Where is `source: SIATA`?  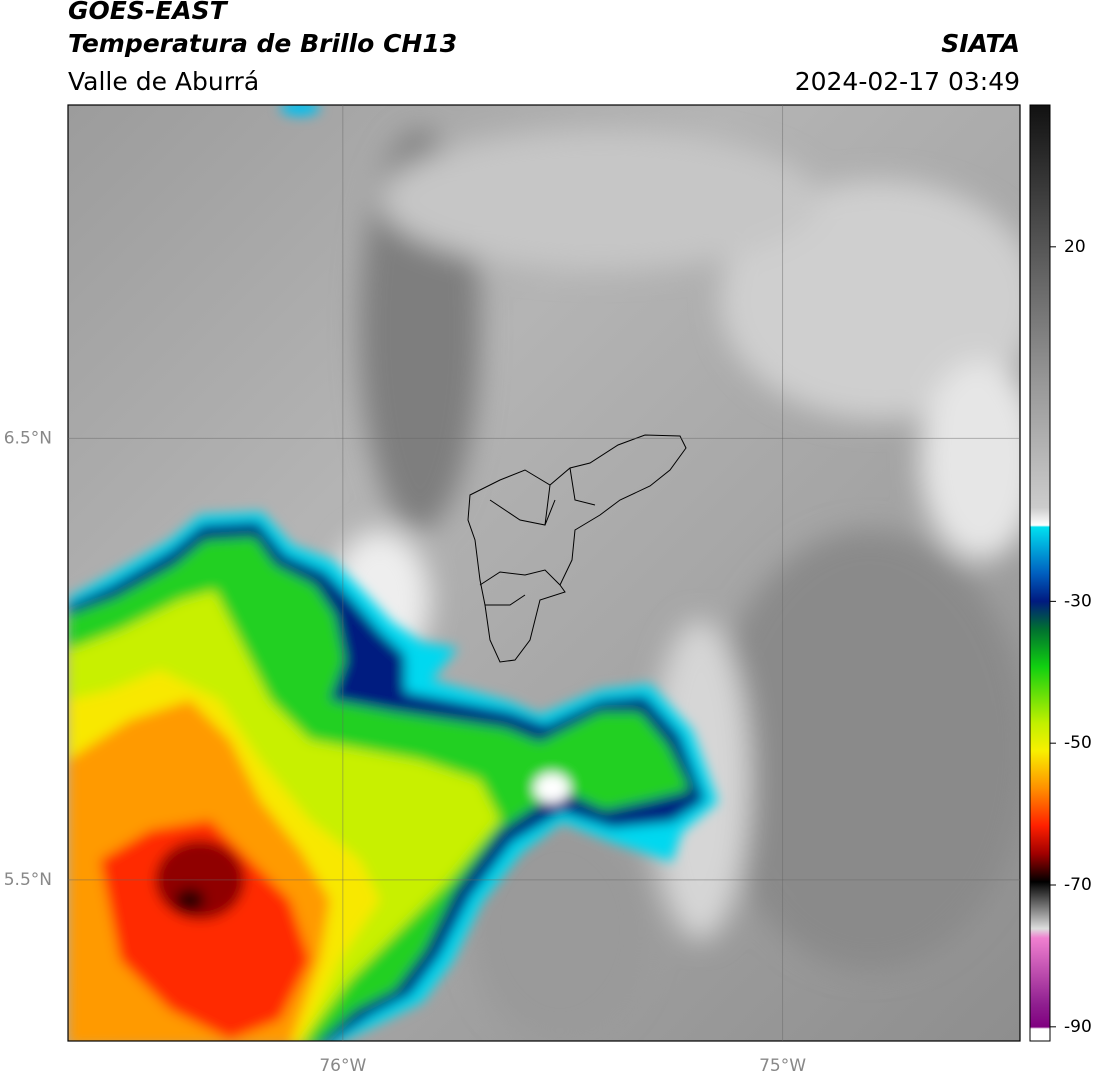
source: SIATA is located at coordinates (980, 43).